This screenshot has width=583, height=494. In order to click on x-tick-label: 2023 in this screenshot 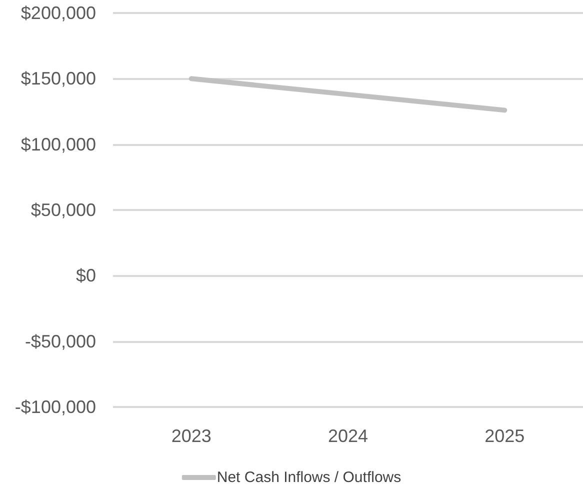, I will do `click(191, 436)`.